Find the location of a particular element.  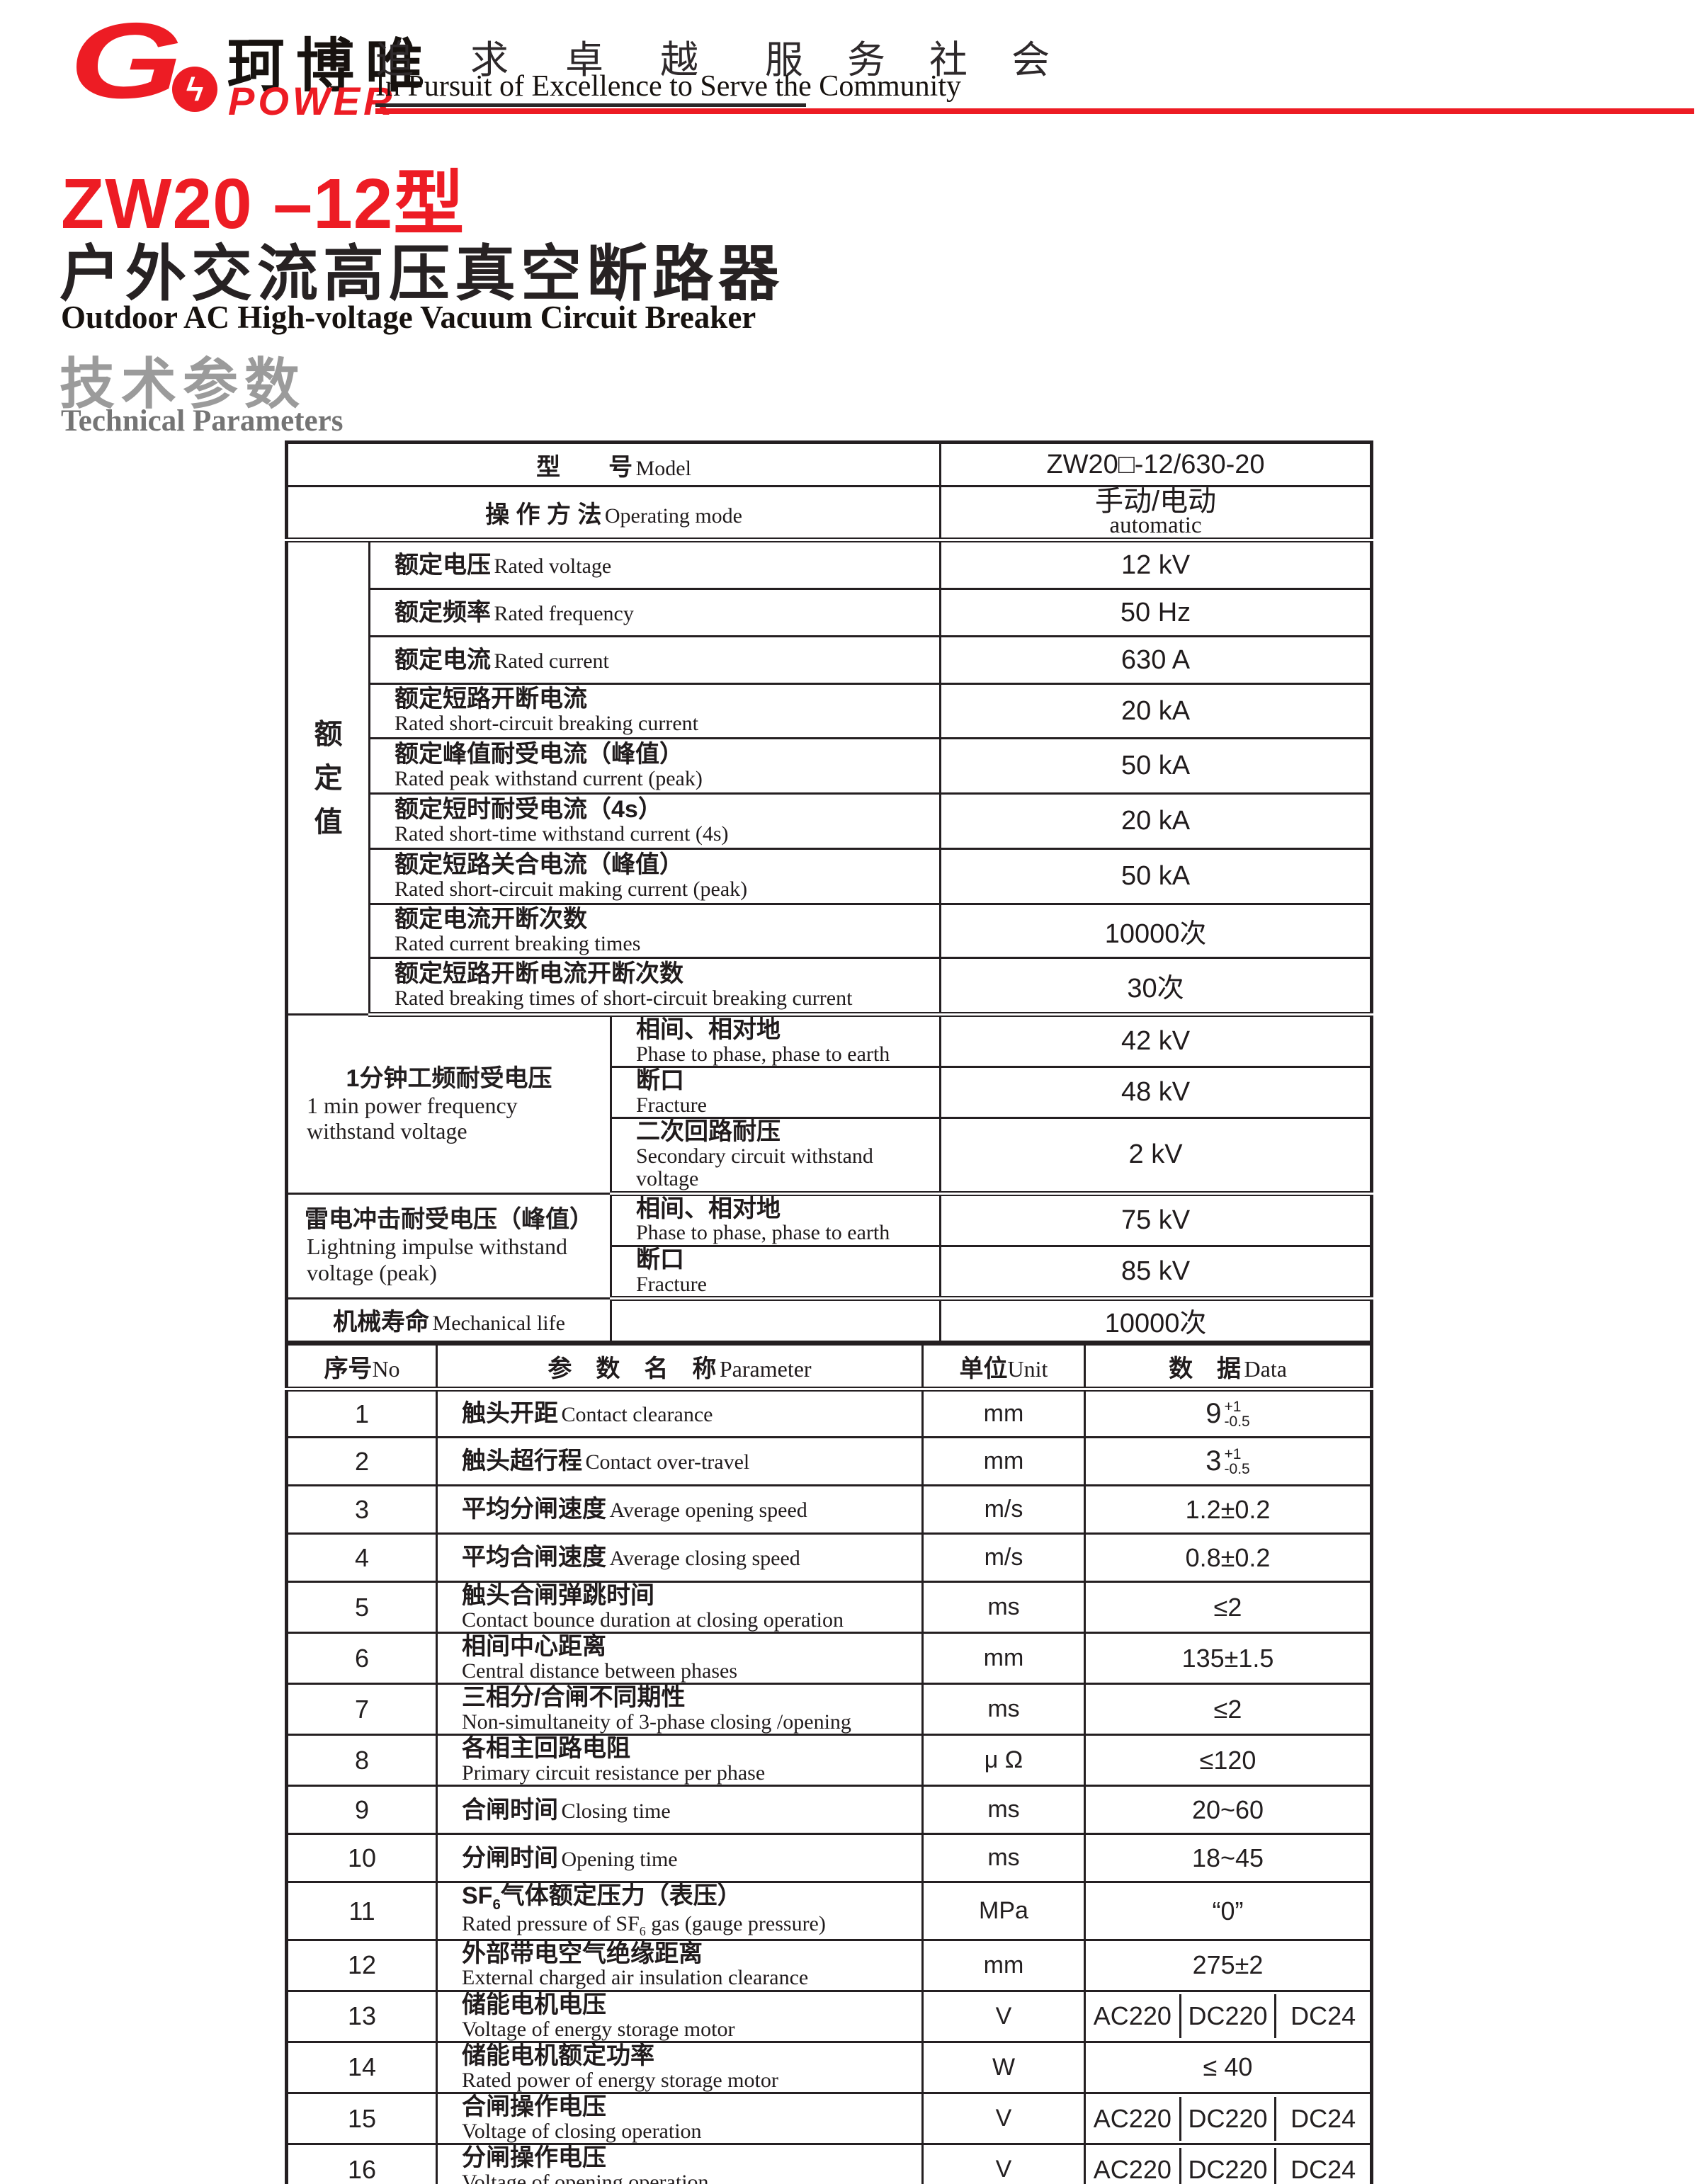

operating-mode-value-cell: 手动/电动 automatic is located at coordinates (1156, 513).